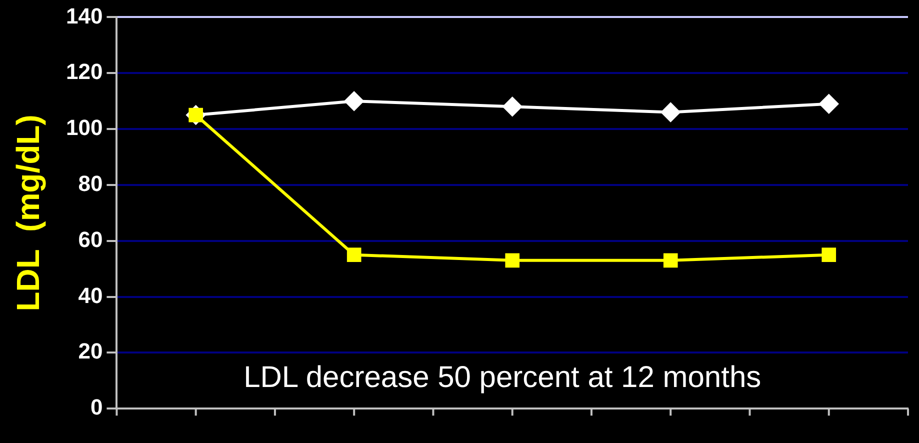 This screenshot has height=443, width=919. I want to click on y-tick-label: 0, so click(96, 407).